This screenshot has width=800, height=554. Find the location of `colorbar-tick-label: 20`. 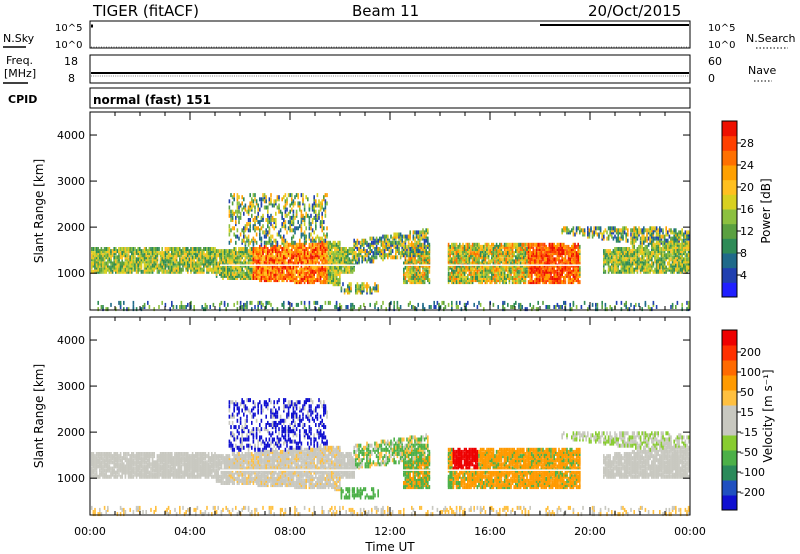

colorbar-tick-label: 20 is located at coordinates (747, 187).